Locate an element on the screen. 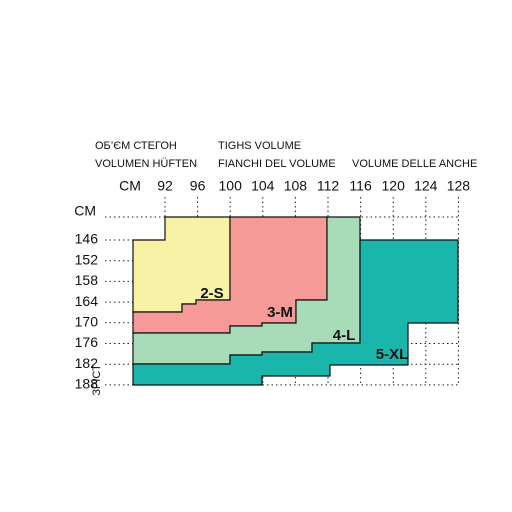 This screenshot has width=512, height=512. header-label: ОБ’ЄМ СТЕГОН is located at coordinates (136, 146).